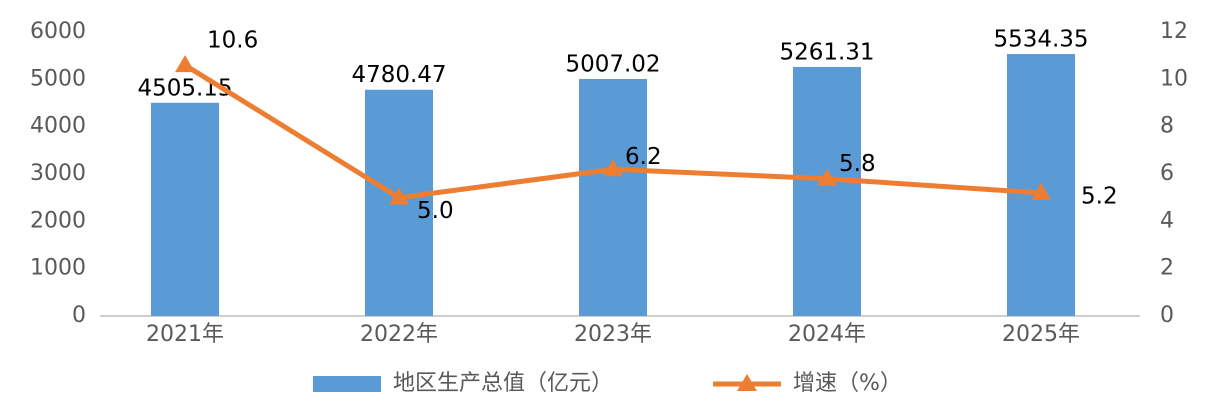 The height and width of the screenshot is (409, 1225). What do you see at coordinates (827, 334) in the screenshot?
I see `x-tick-label: 2024年` at bounding box center [827, 334].